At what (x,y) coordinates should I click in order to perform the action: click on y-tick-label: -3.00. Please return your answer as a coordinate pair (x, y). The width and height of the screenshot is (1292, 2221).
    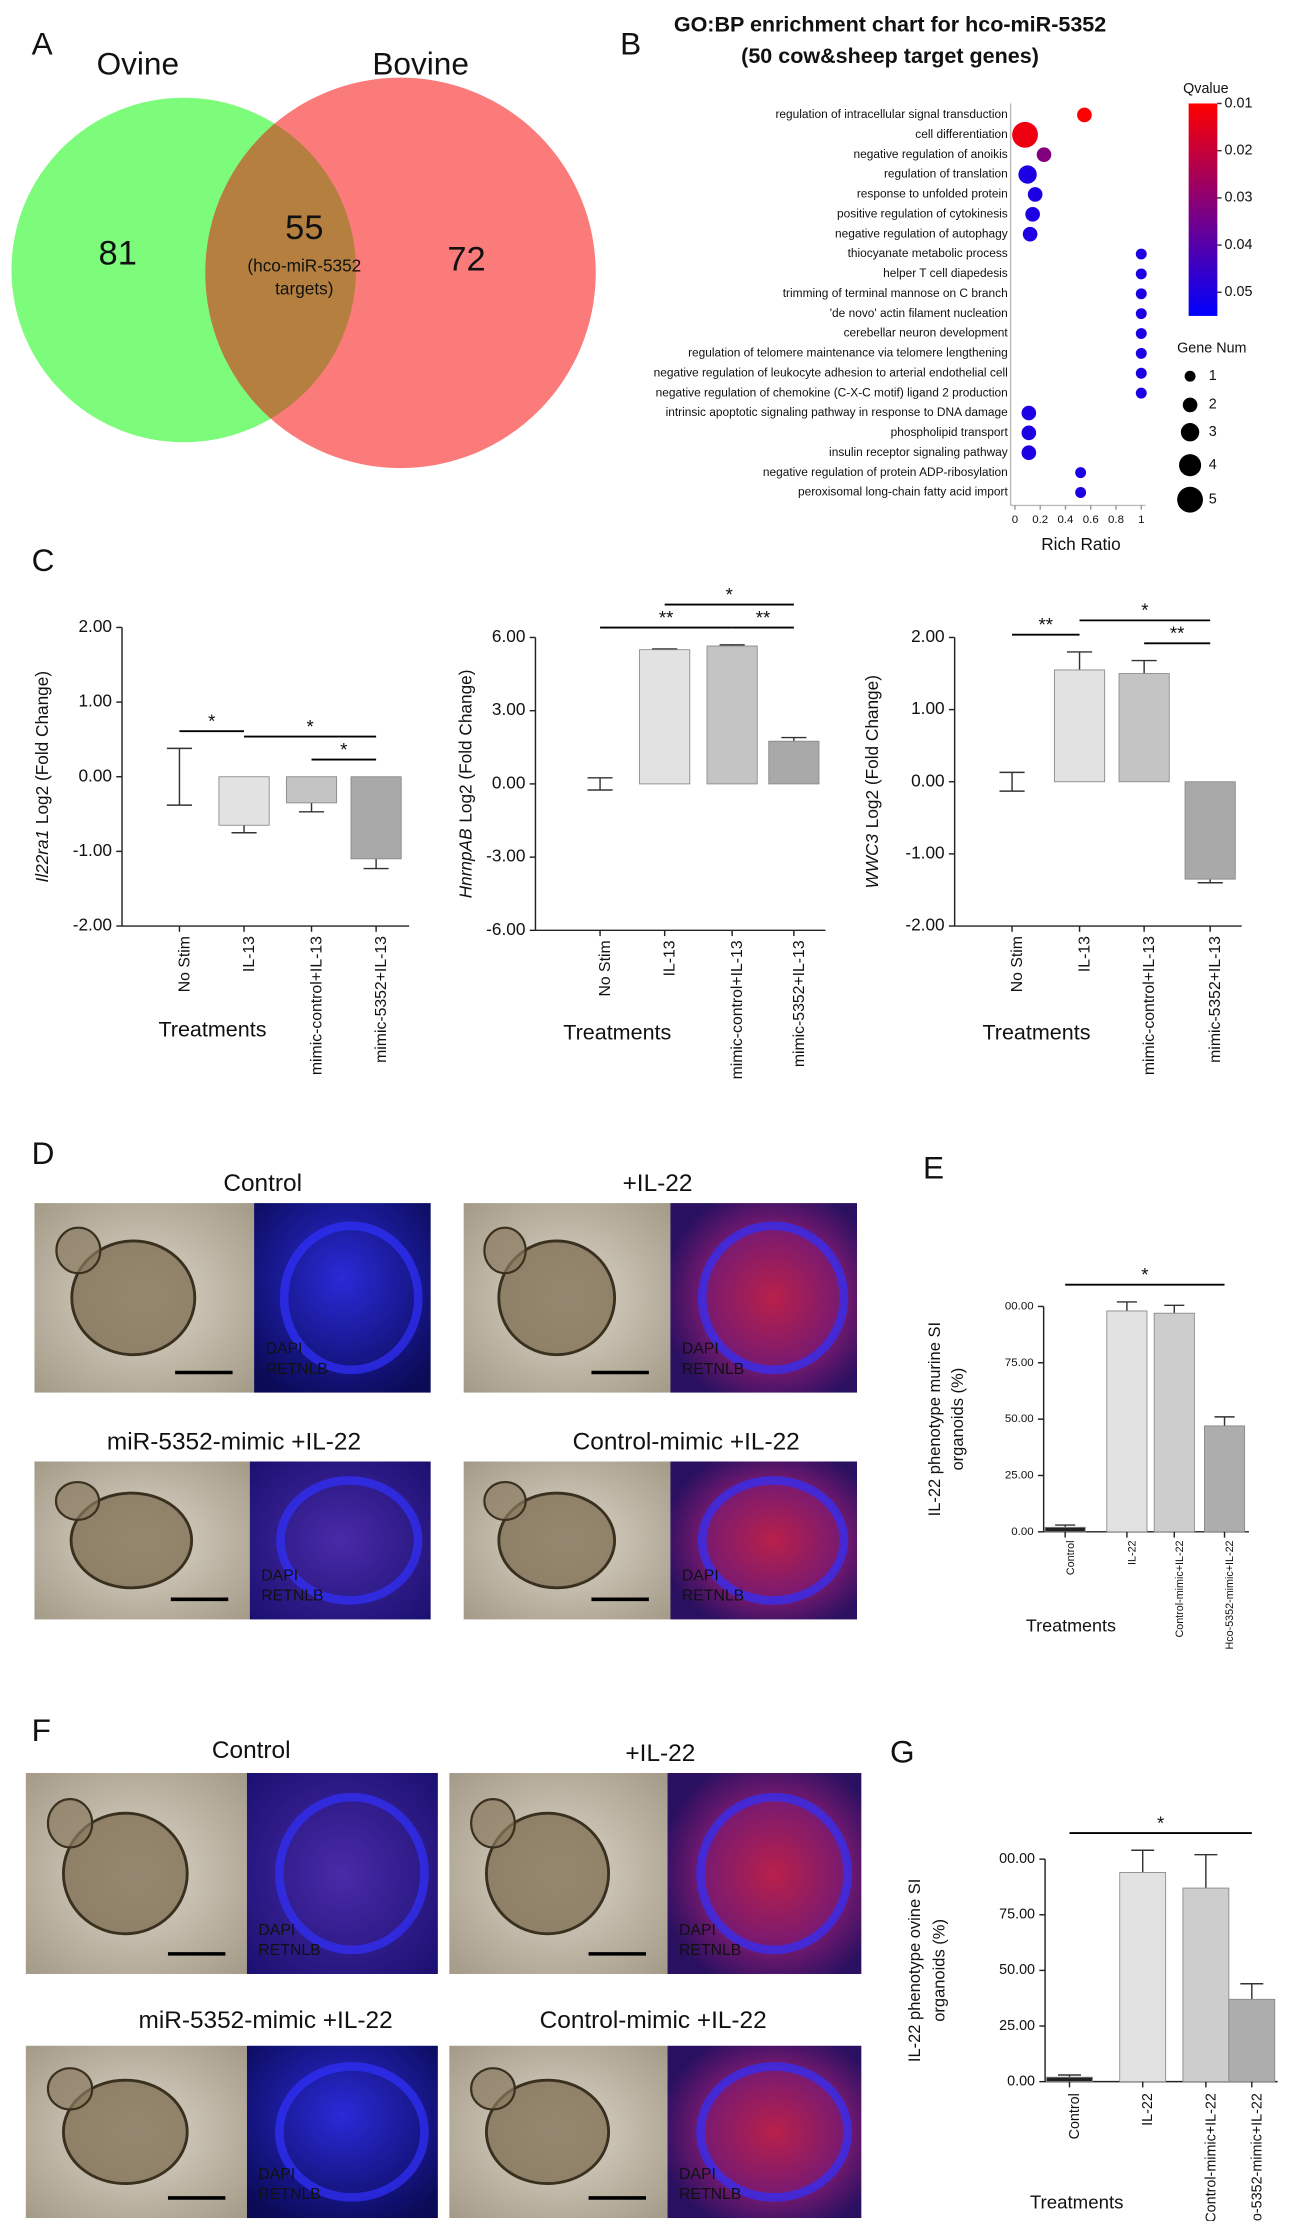
    Looking at the image, I should click on (505, 856).